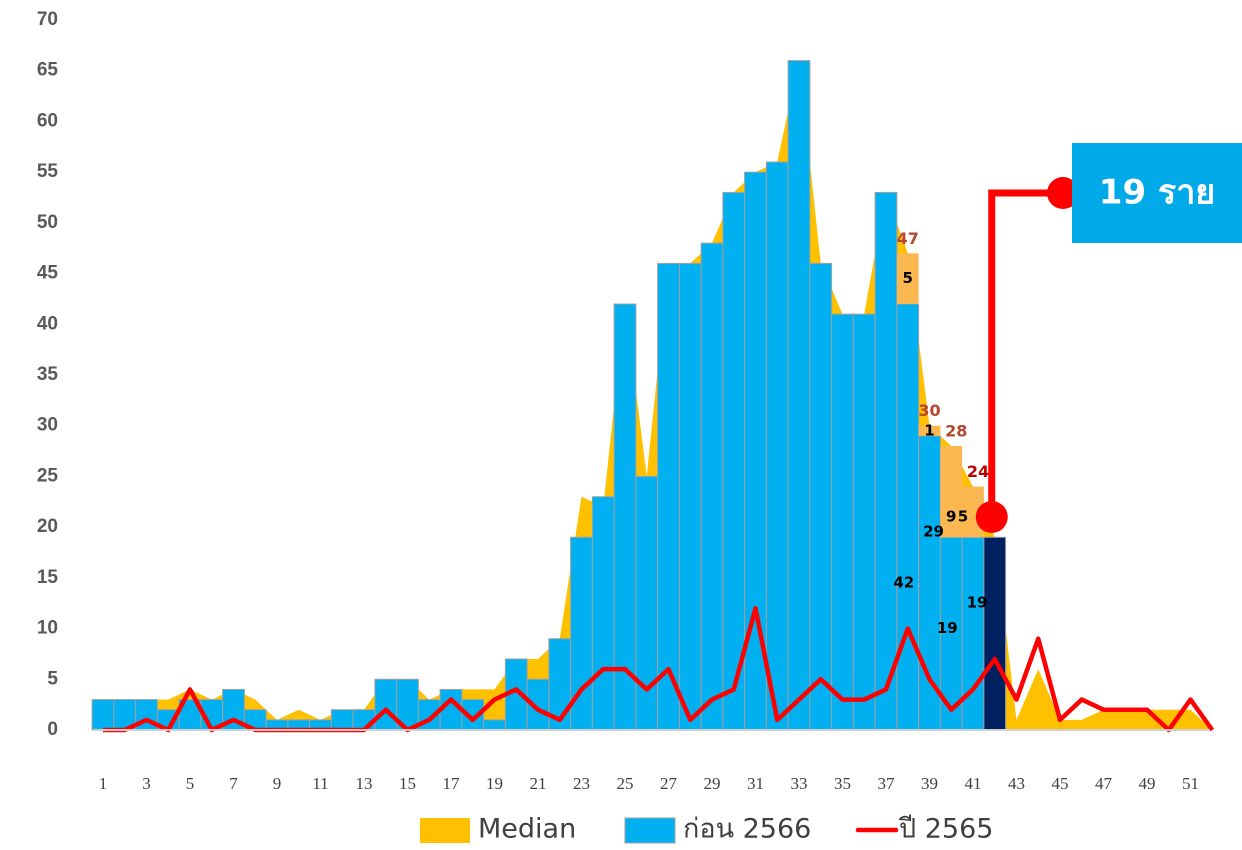 The image size is (1242, 850). I want to click on legend-label: ปี 2565, so click(946, 829).